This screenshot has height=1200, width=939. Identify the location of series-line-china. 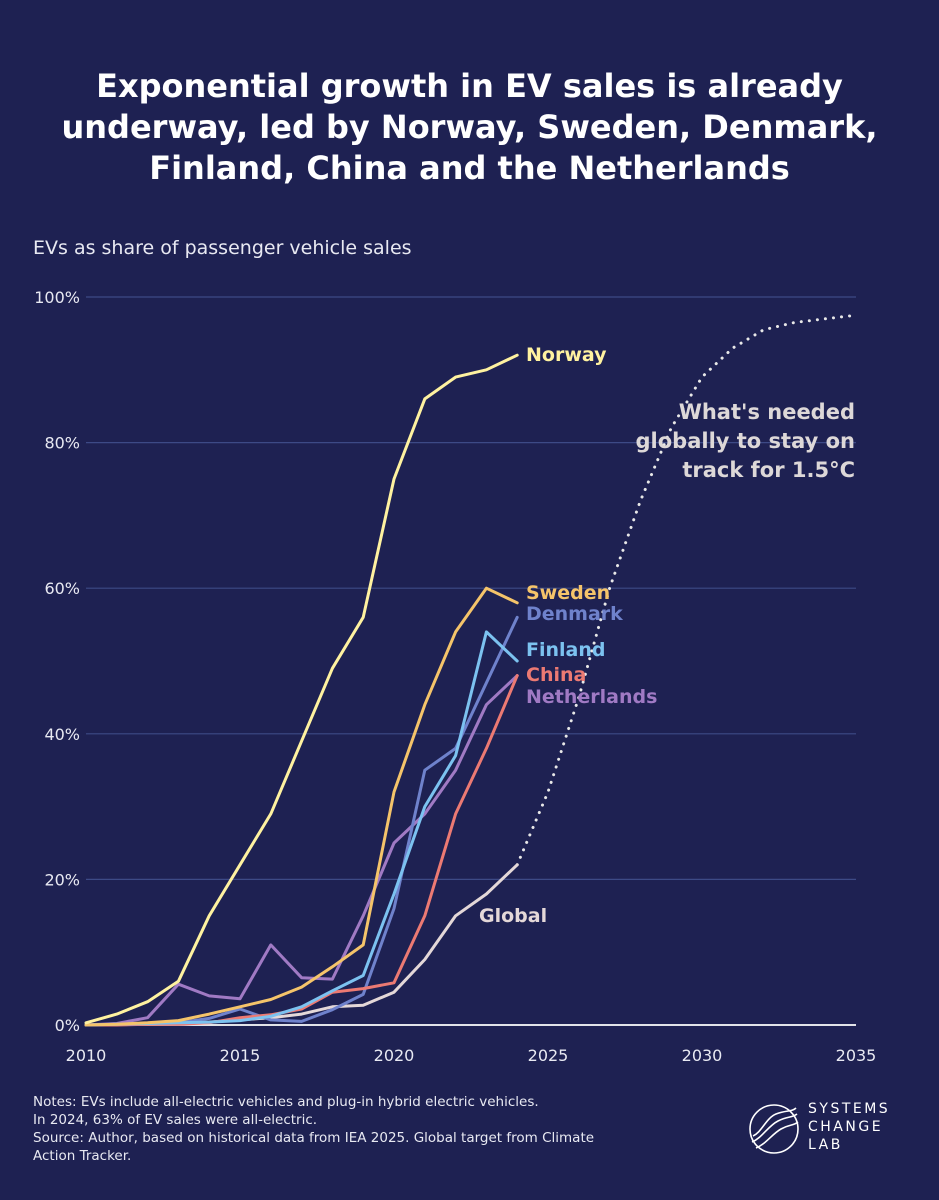
(301, 850).